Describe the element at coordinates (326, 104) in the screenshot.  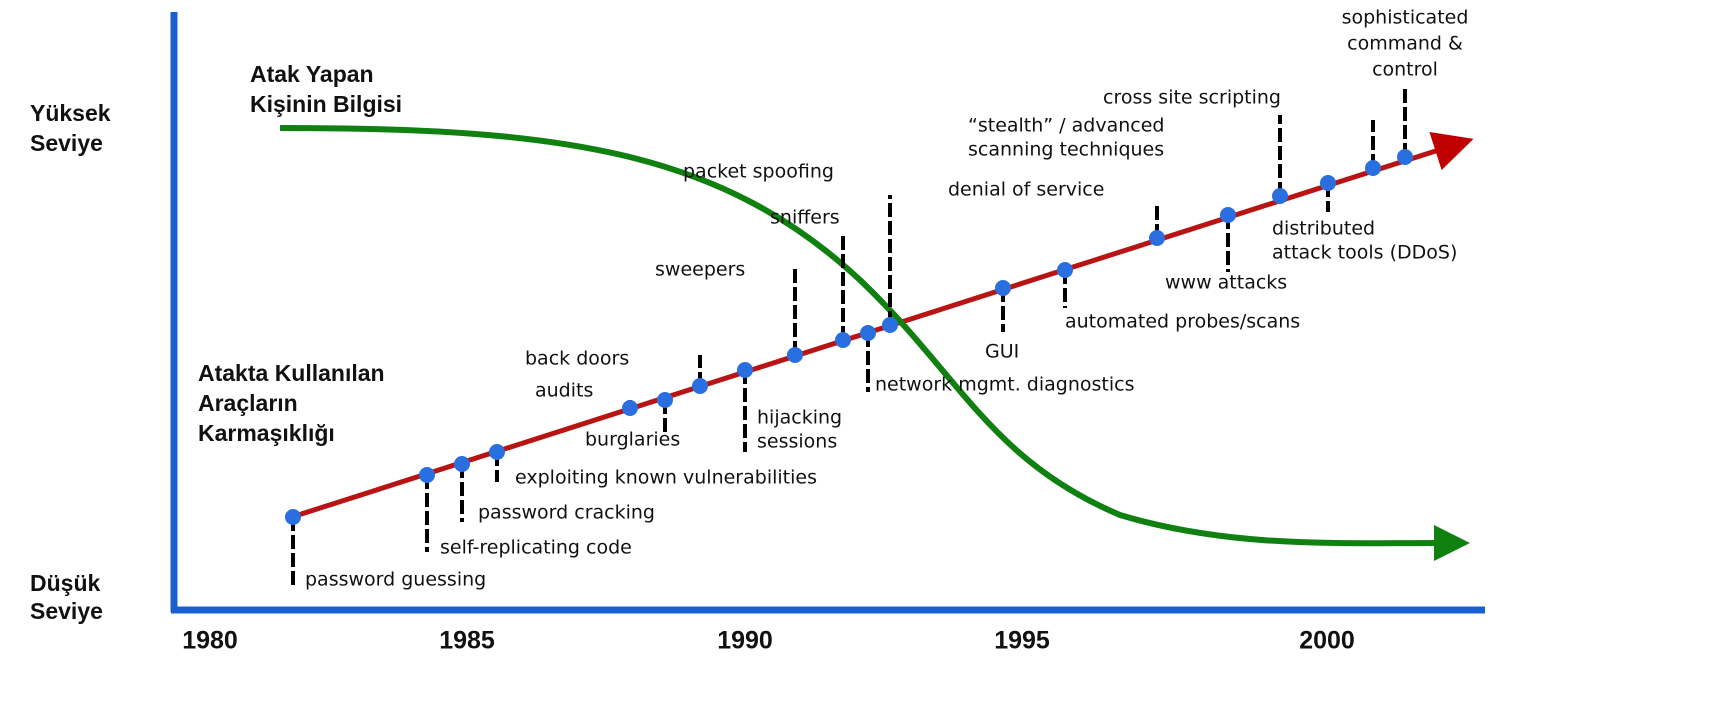
I see `knowledge-title: Kişinin Bilgisi` at that location.